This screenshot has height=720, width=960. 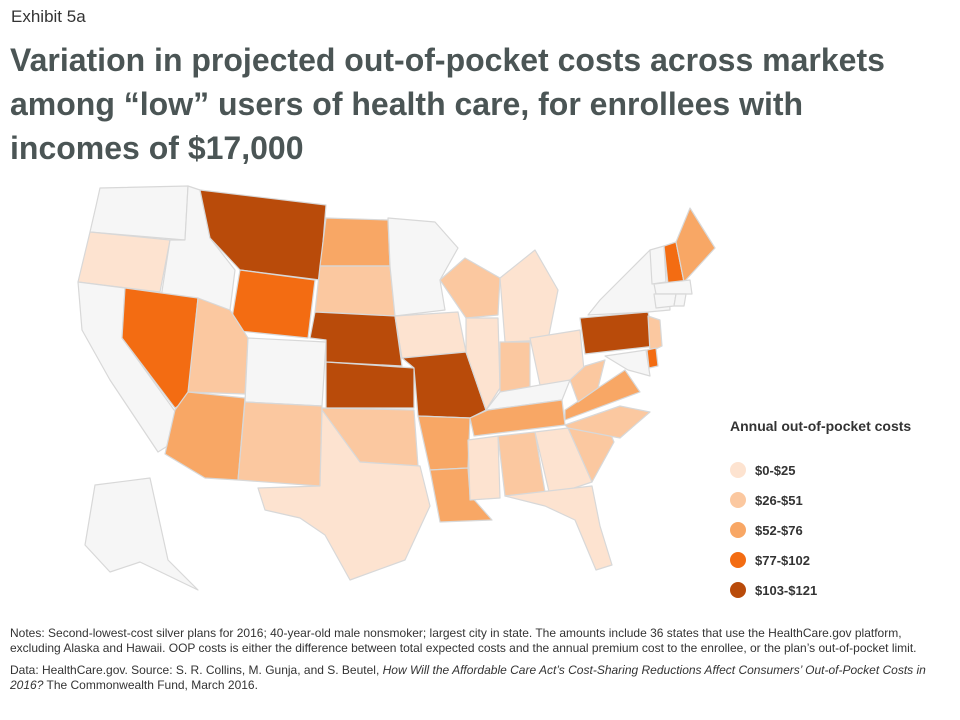 I want to click on state-me, so click(x=695, y=245).